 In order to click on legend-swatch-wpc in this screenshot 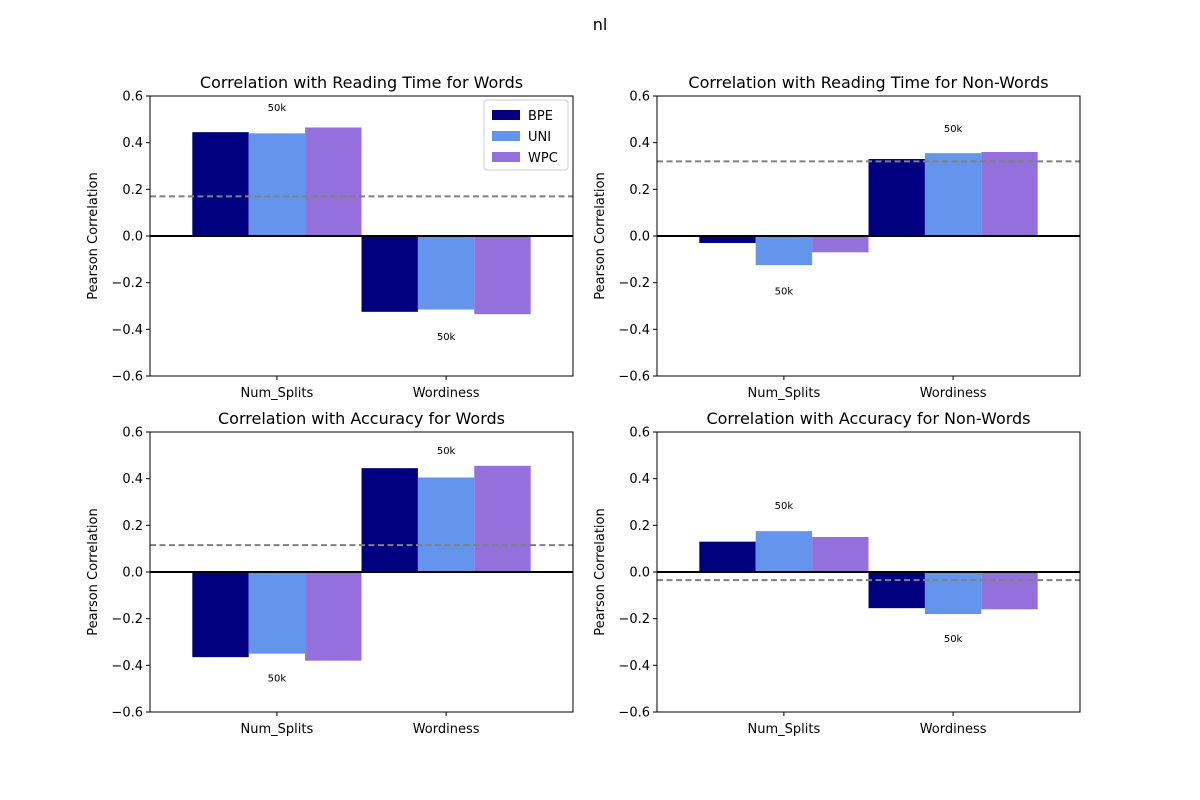, I will do `click(506, 157)`.